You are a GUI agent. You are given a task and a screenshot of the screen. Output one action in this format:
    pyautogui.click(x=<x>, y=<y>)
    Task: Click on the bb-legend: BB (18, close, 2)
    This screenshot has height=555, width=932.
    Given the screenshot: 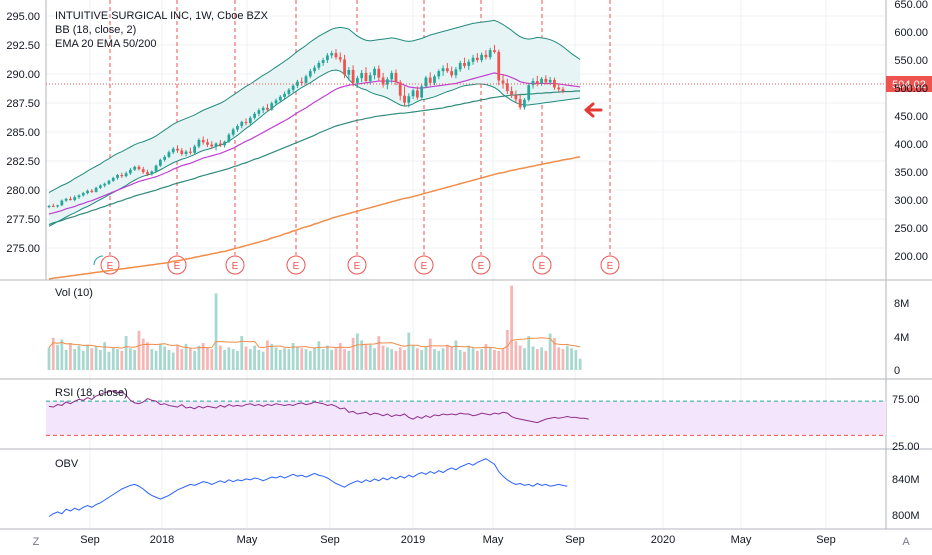 What is the action you would take?
    pyautogui.click(x=96, y=30)
    